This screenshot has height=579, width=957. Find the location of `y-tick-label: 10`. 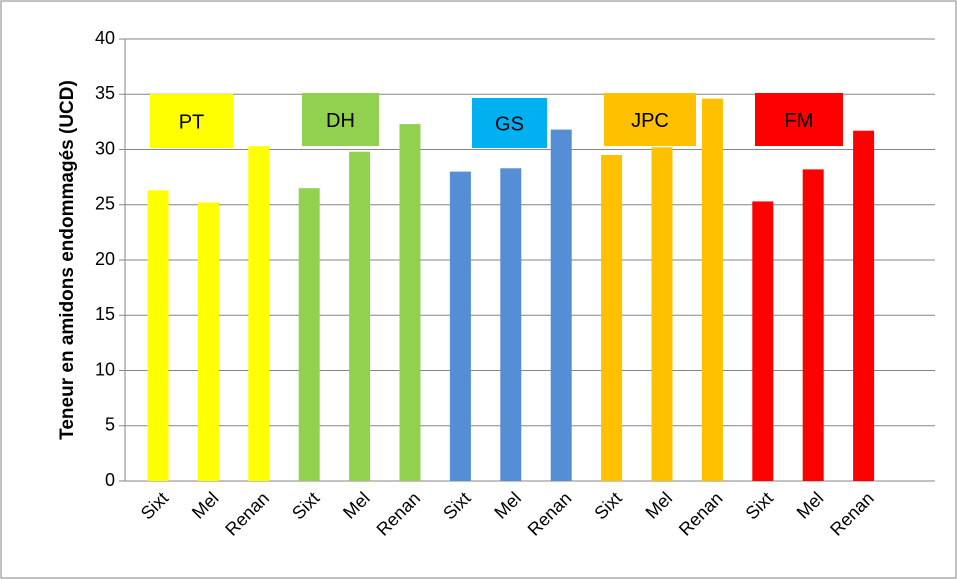

y-tick-label: 10 is located at coordinates (105, 369).